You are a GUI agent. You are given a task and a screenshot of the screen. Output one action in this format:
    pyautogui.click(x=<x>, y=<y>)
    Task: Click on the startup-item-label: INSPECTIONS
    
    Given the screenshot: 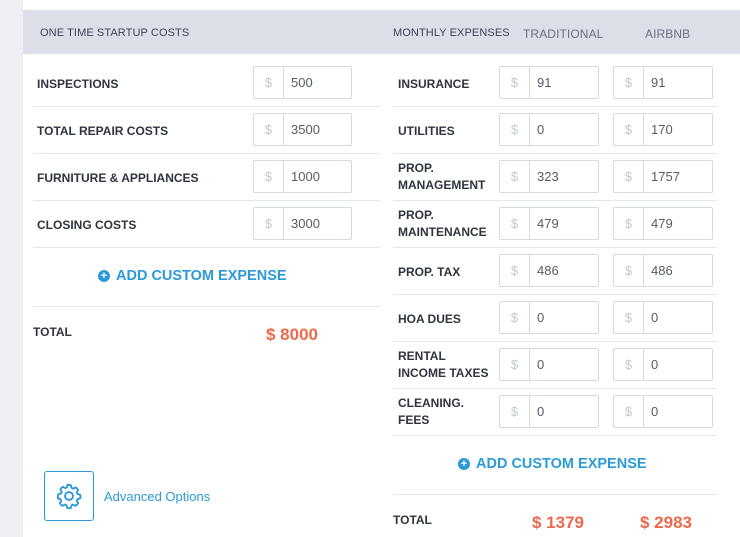 What is the action you would take?
    pyautogui.click(x=78, y=84)
    